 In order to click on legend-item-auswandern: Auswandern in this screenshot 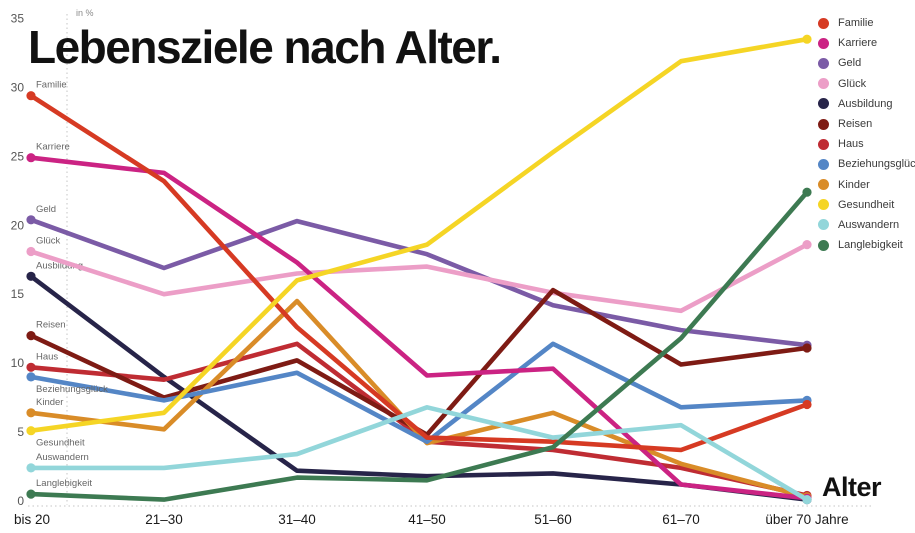, I will do `click(866, 225)`.